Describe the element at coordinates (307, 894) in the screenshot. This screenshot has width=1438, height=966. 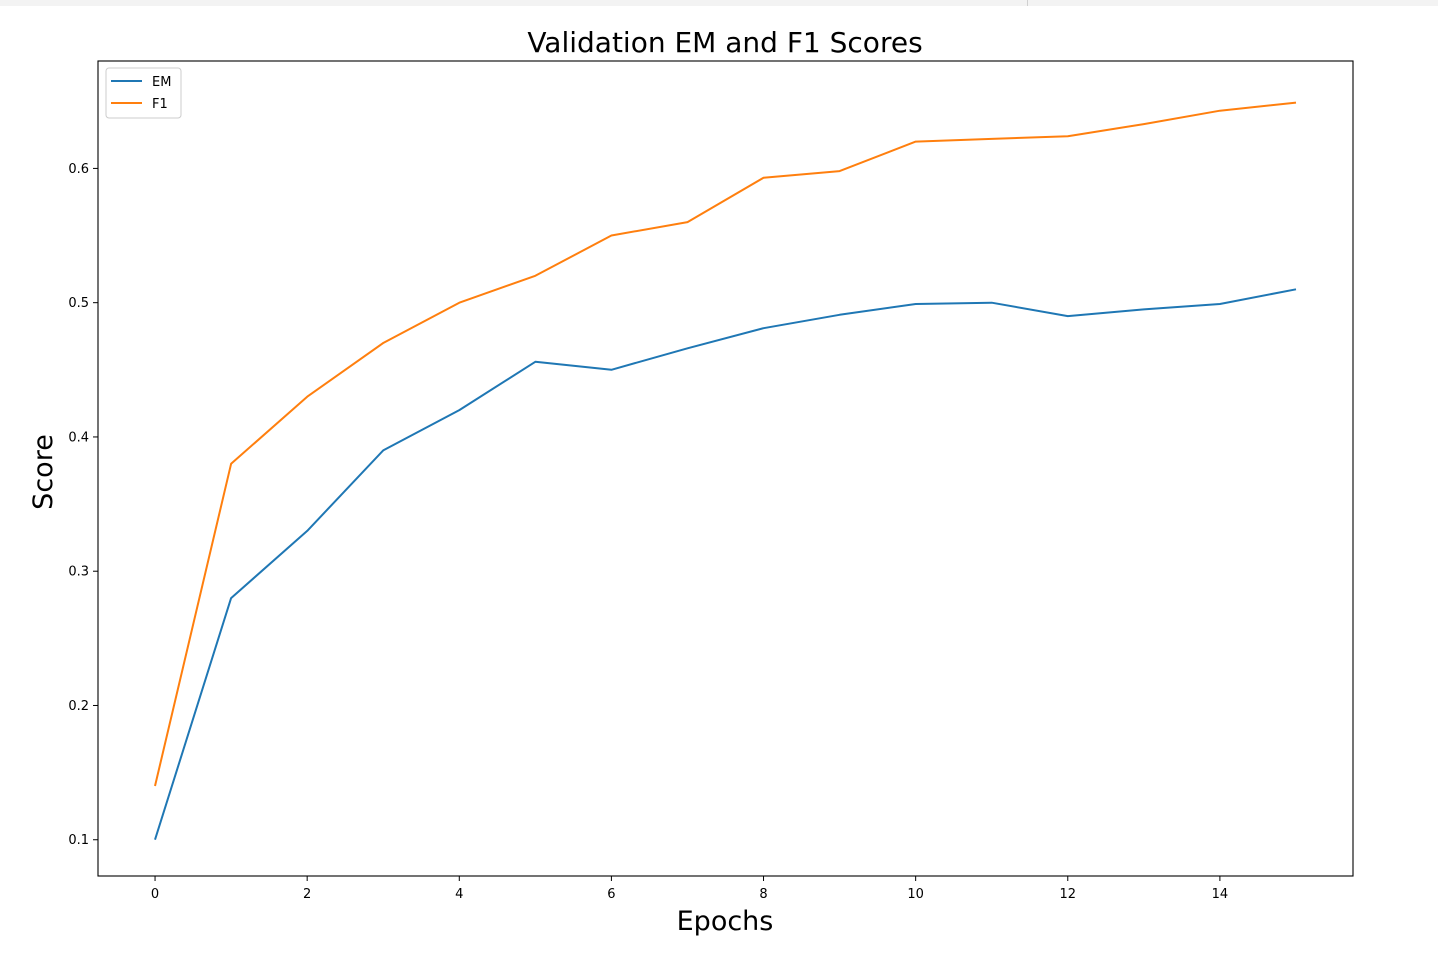
I see `x-tick-label: 2` at that location.